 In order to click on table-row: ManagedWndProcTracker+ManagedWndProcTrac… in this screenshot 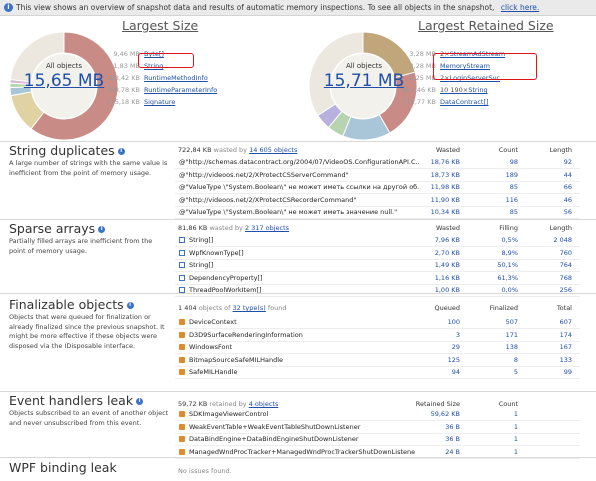, I will do `click(377, 452)`.